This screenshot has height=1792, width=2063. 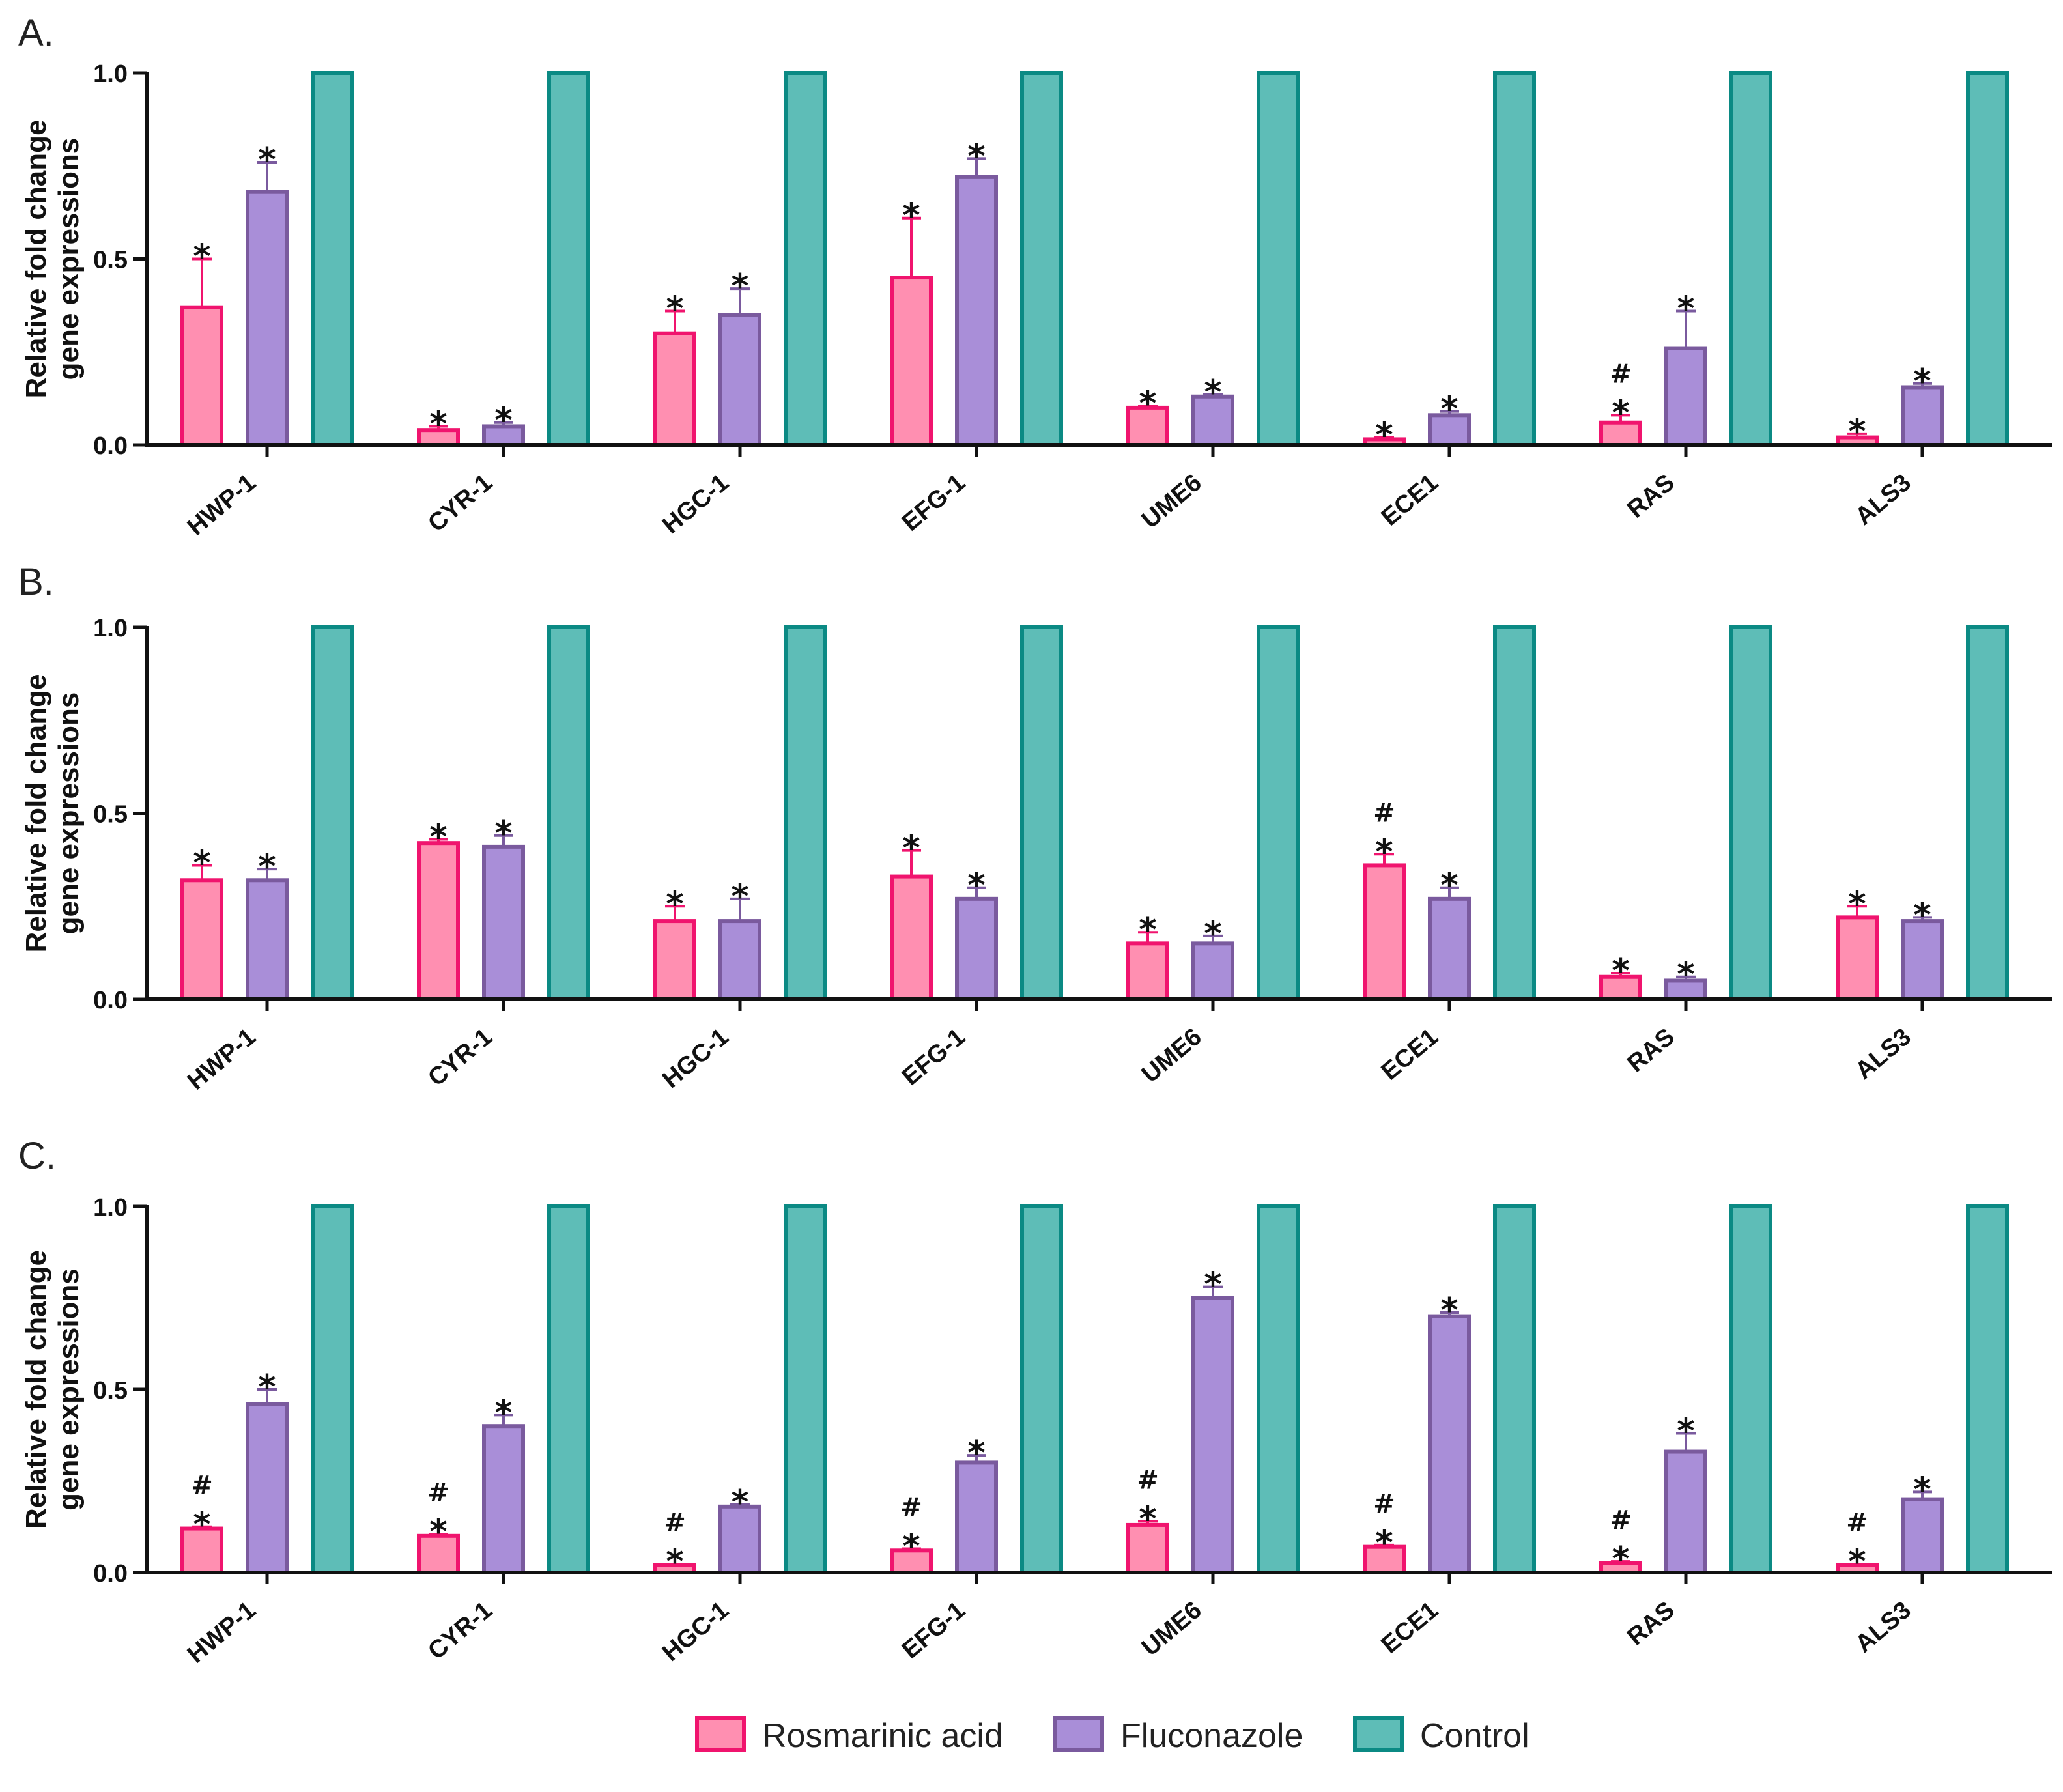 What do you see at coordinates (36, 33) in the screenshot?
I see `panel-label: A.` at bounding box center [36, 33].